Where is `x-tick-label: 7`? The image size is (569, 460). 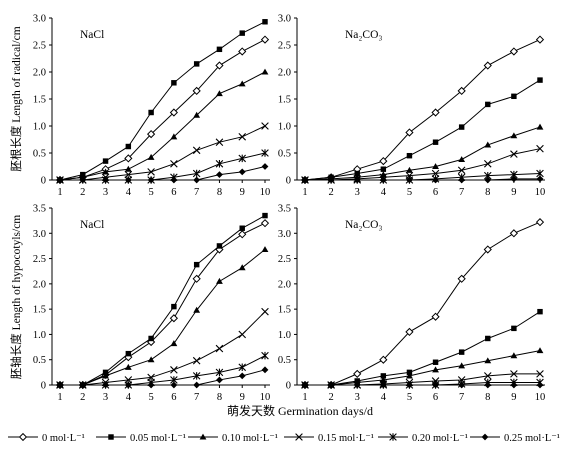 x-tick-label: 7 is located at coordinates (196, 397).